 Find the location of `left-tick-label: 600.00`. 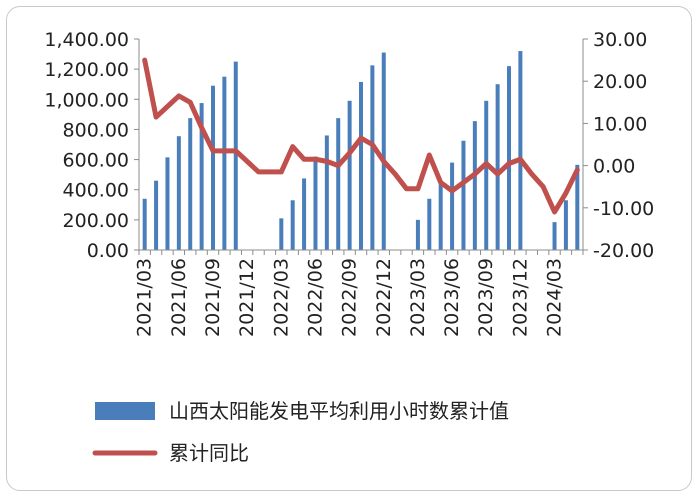

left-tick-label: 600.00 is located at coordinates (96, 161).